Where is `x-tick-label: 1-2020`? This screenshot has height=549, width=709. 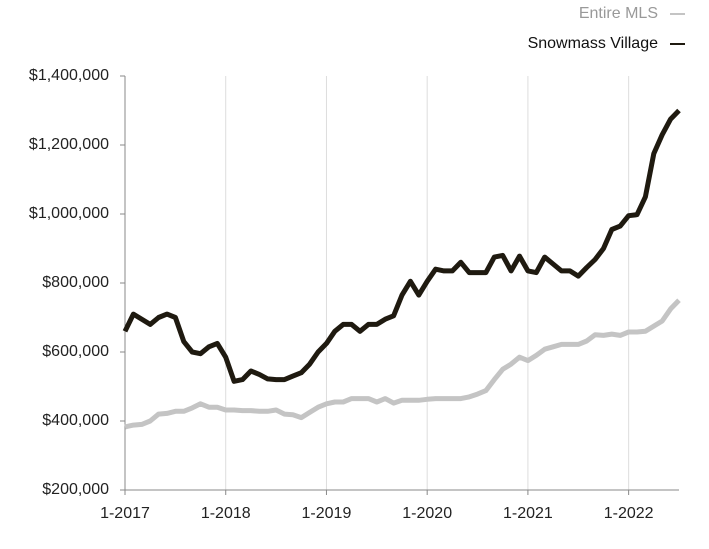 x-tick-label: 1-2020 is located at coordinates (427, 513).